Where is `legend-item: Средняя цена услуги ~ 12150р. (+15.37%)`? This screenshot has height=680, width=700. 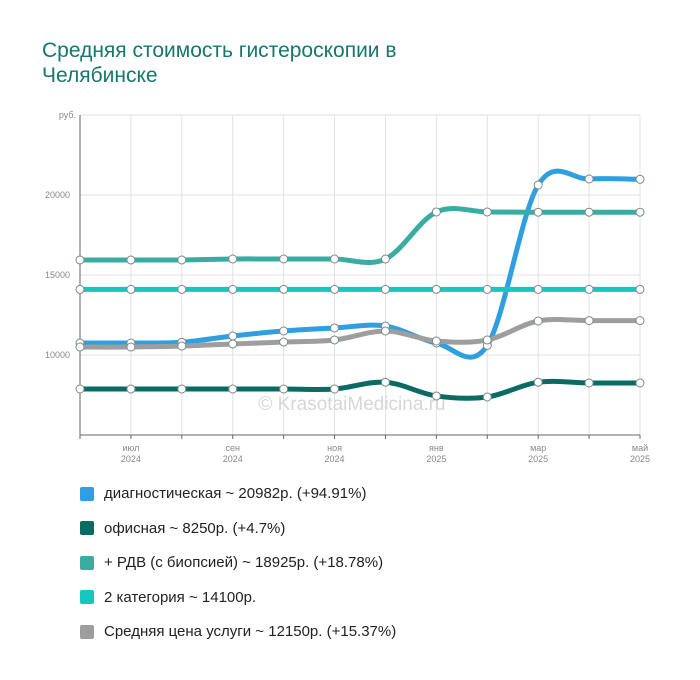 legend-item: Средняя цена услуги ~ 12150р. (+15.37%) is located at coordinates (238, 631).